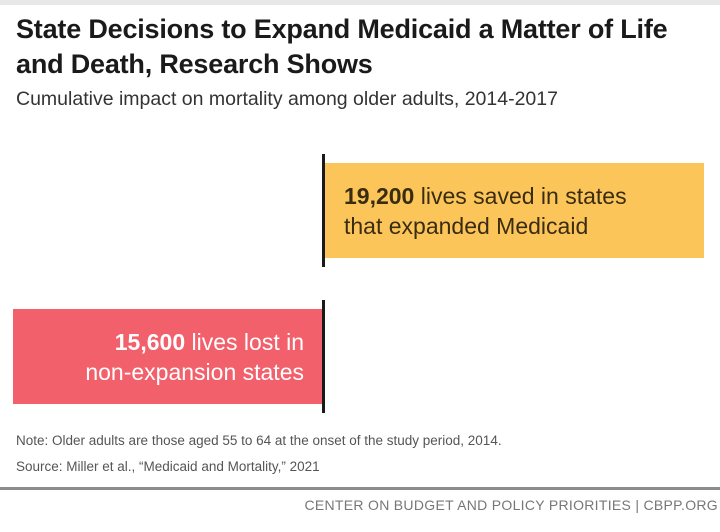  What do you see at coordinates (150, 341) in the screenshot?
I see `bar-value-label: 15,600` at bounding box center [150, 341].